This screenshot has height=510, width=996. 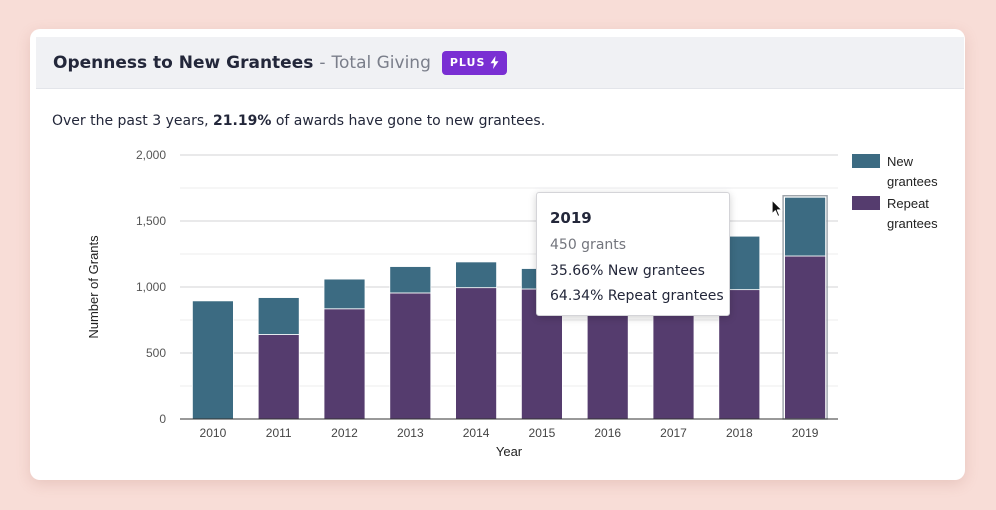 I want to click on bar-new-2010, so click(x=212, y=360).